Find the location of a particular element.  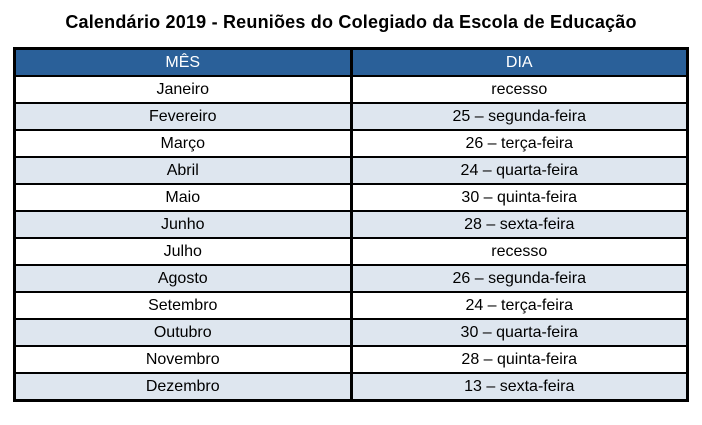

table-row-outubro: Outubro 30 – quarta-feira is located at coordinates (351, 332).